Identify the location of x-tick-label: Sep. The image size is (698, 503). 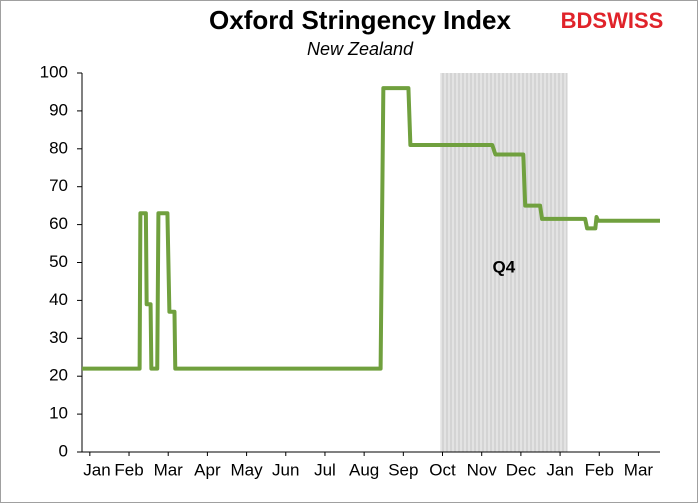
(403, 469).